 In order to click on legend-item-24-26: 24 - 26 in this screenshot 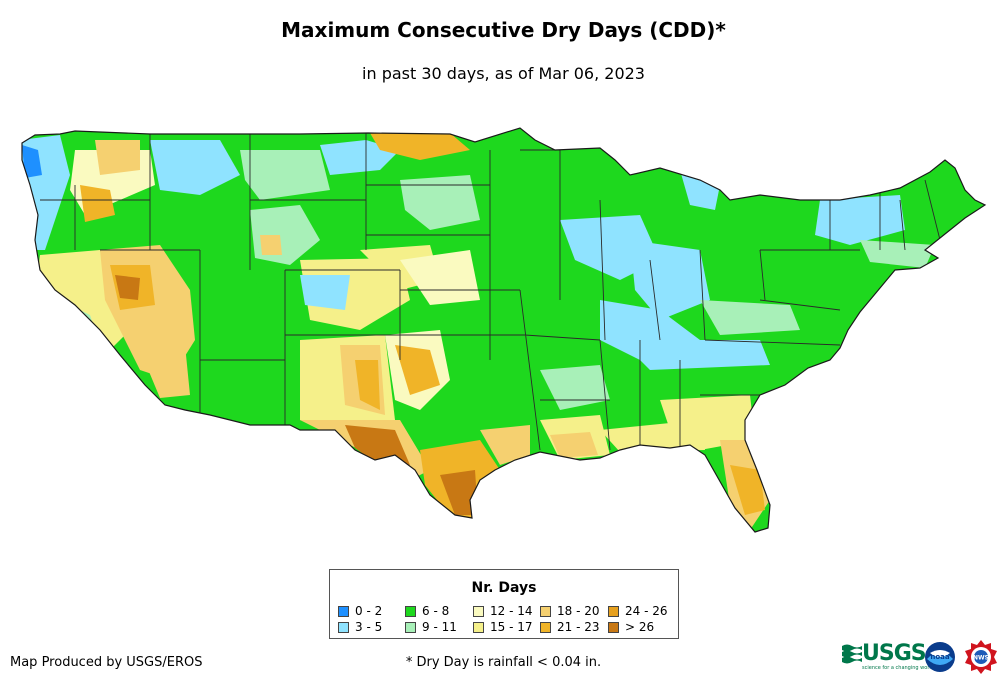, I will do `click(638, 611)`.